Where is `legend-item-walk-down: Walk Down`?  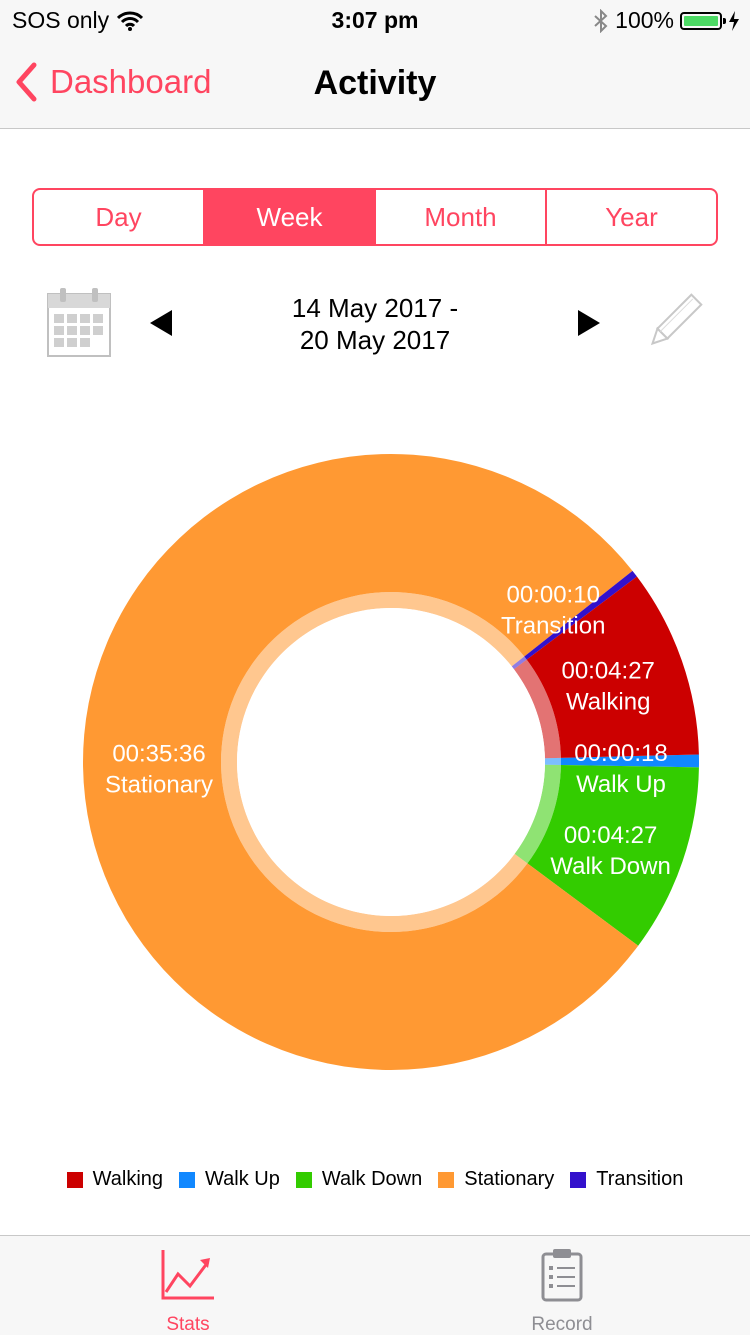 legend-item-walk-down: Walk Down is located at coordinates (359, 1179).